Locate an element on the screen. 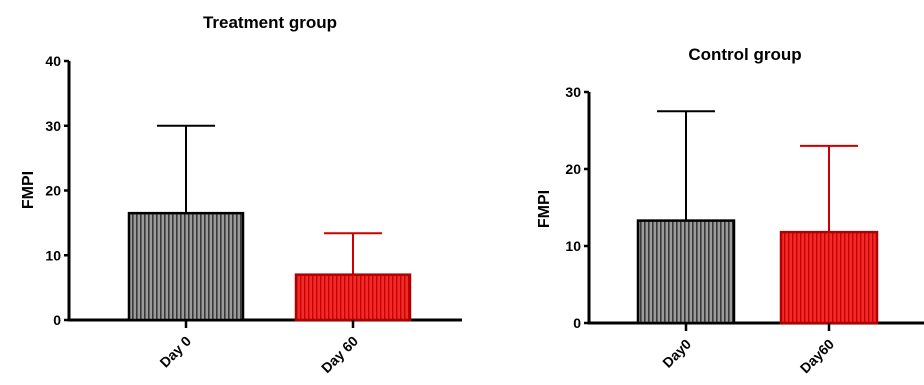  control-category-label: Day60 is located at coordinates (817, 356).